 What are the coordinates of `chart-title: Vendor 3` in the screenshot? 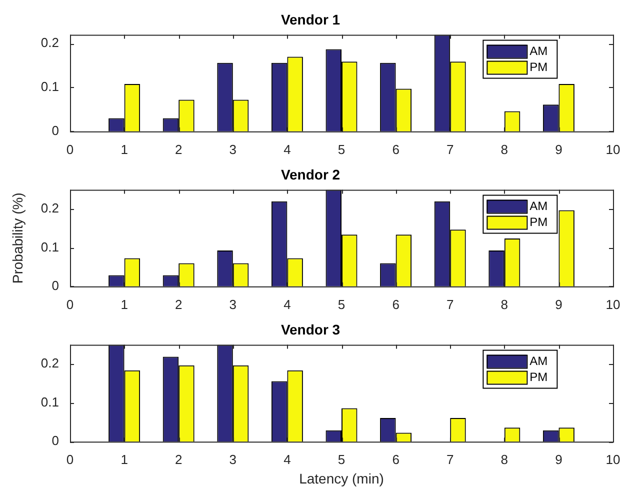 It's located at (310, 329).